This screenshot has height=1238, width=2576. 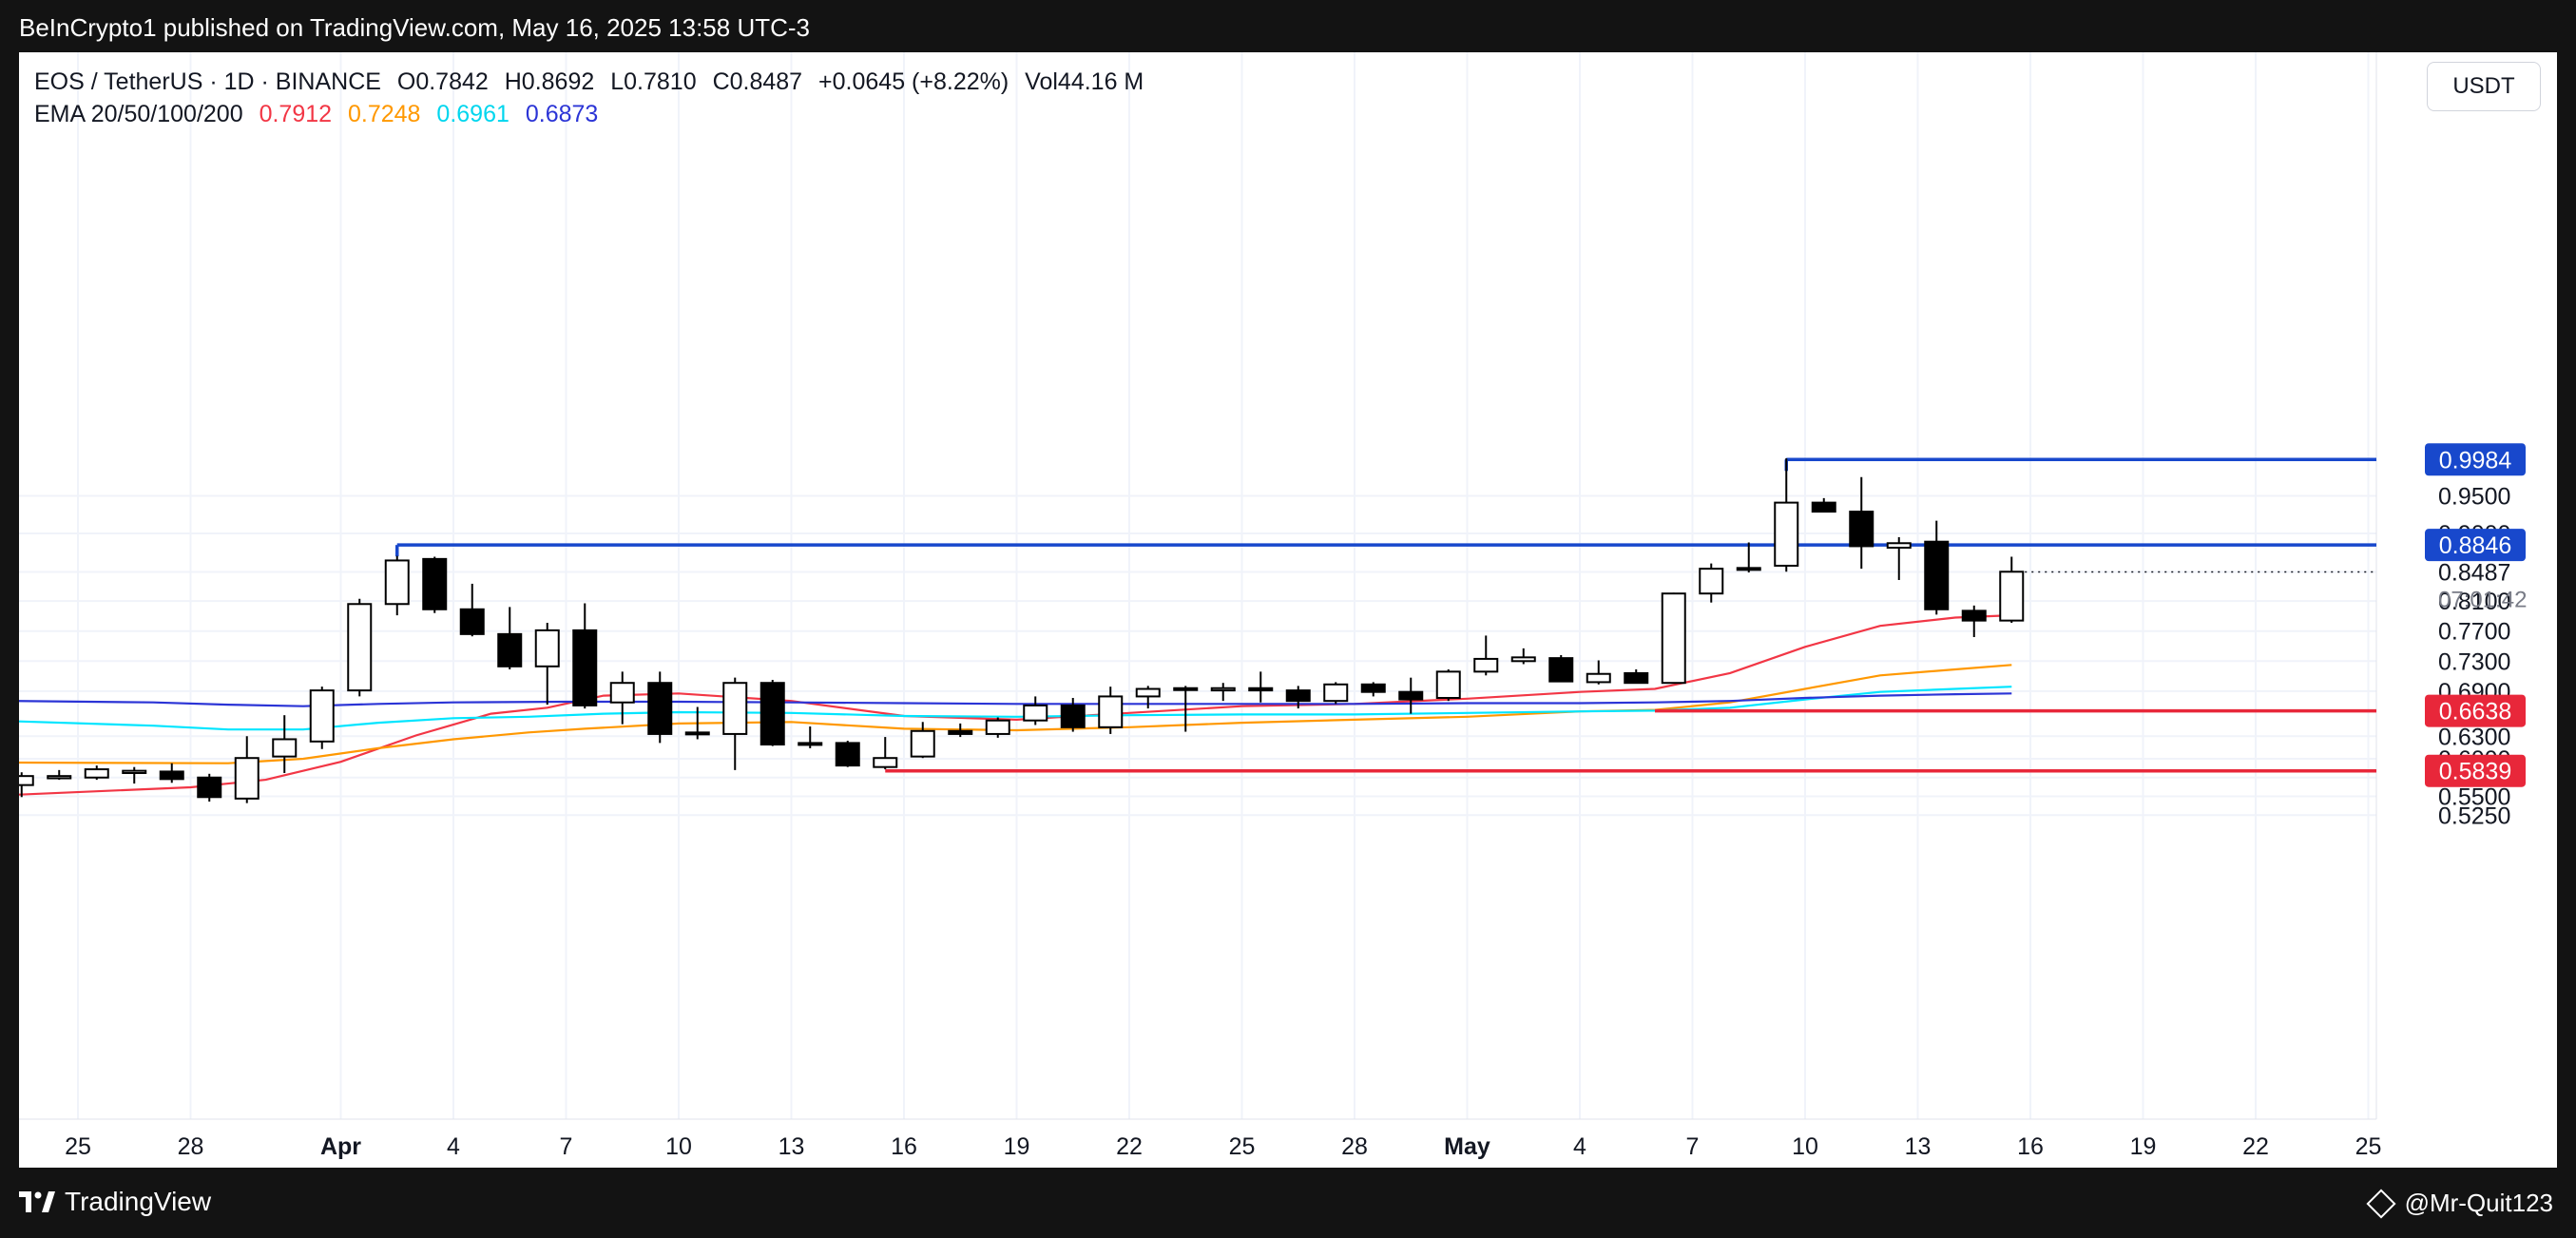 I want to click on ema50-value: 0.7248, so click(x=385, y=114).